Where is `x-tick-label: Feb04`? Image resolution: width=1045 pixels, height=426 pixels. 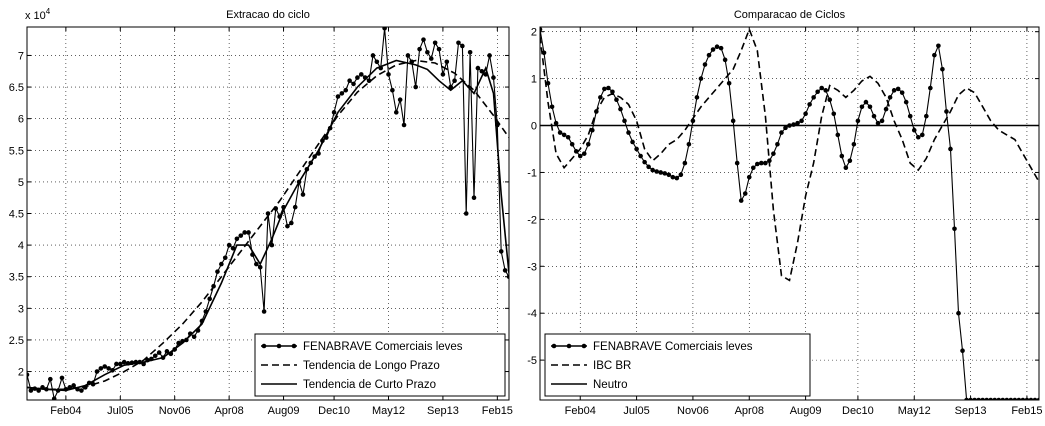 x-tick-label: Feb04 is located at coordinates (65, 411).